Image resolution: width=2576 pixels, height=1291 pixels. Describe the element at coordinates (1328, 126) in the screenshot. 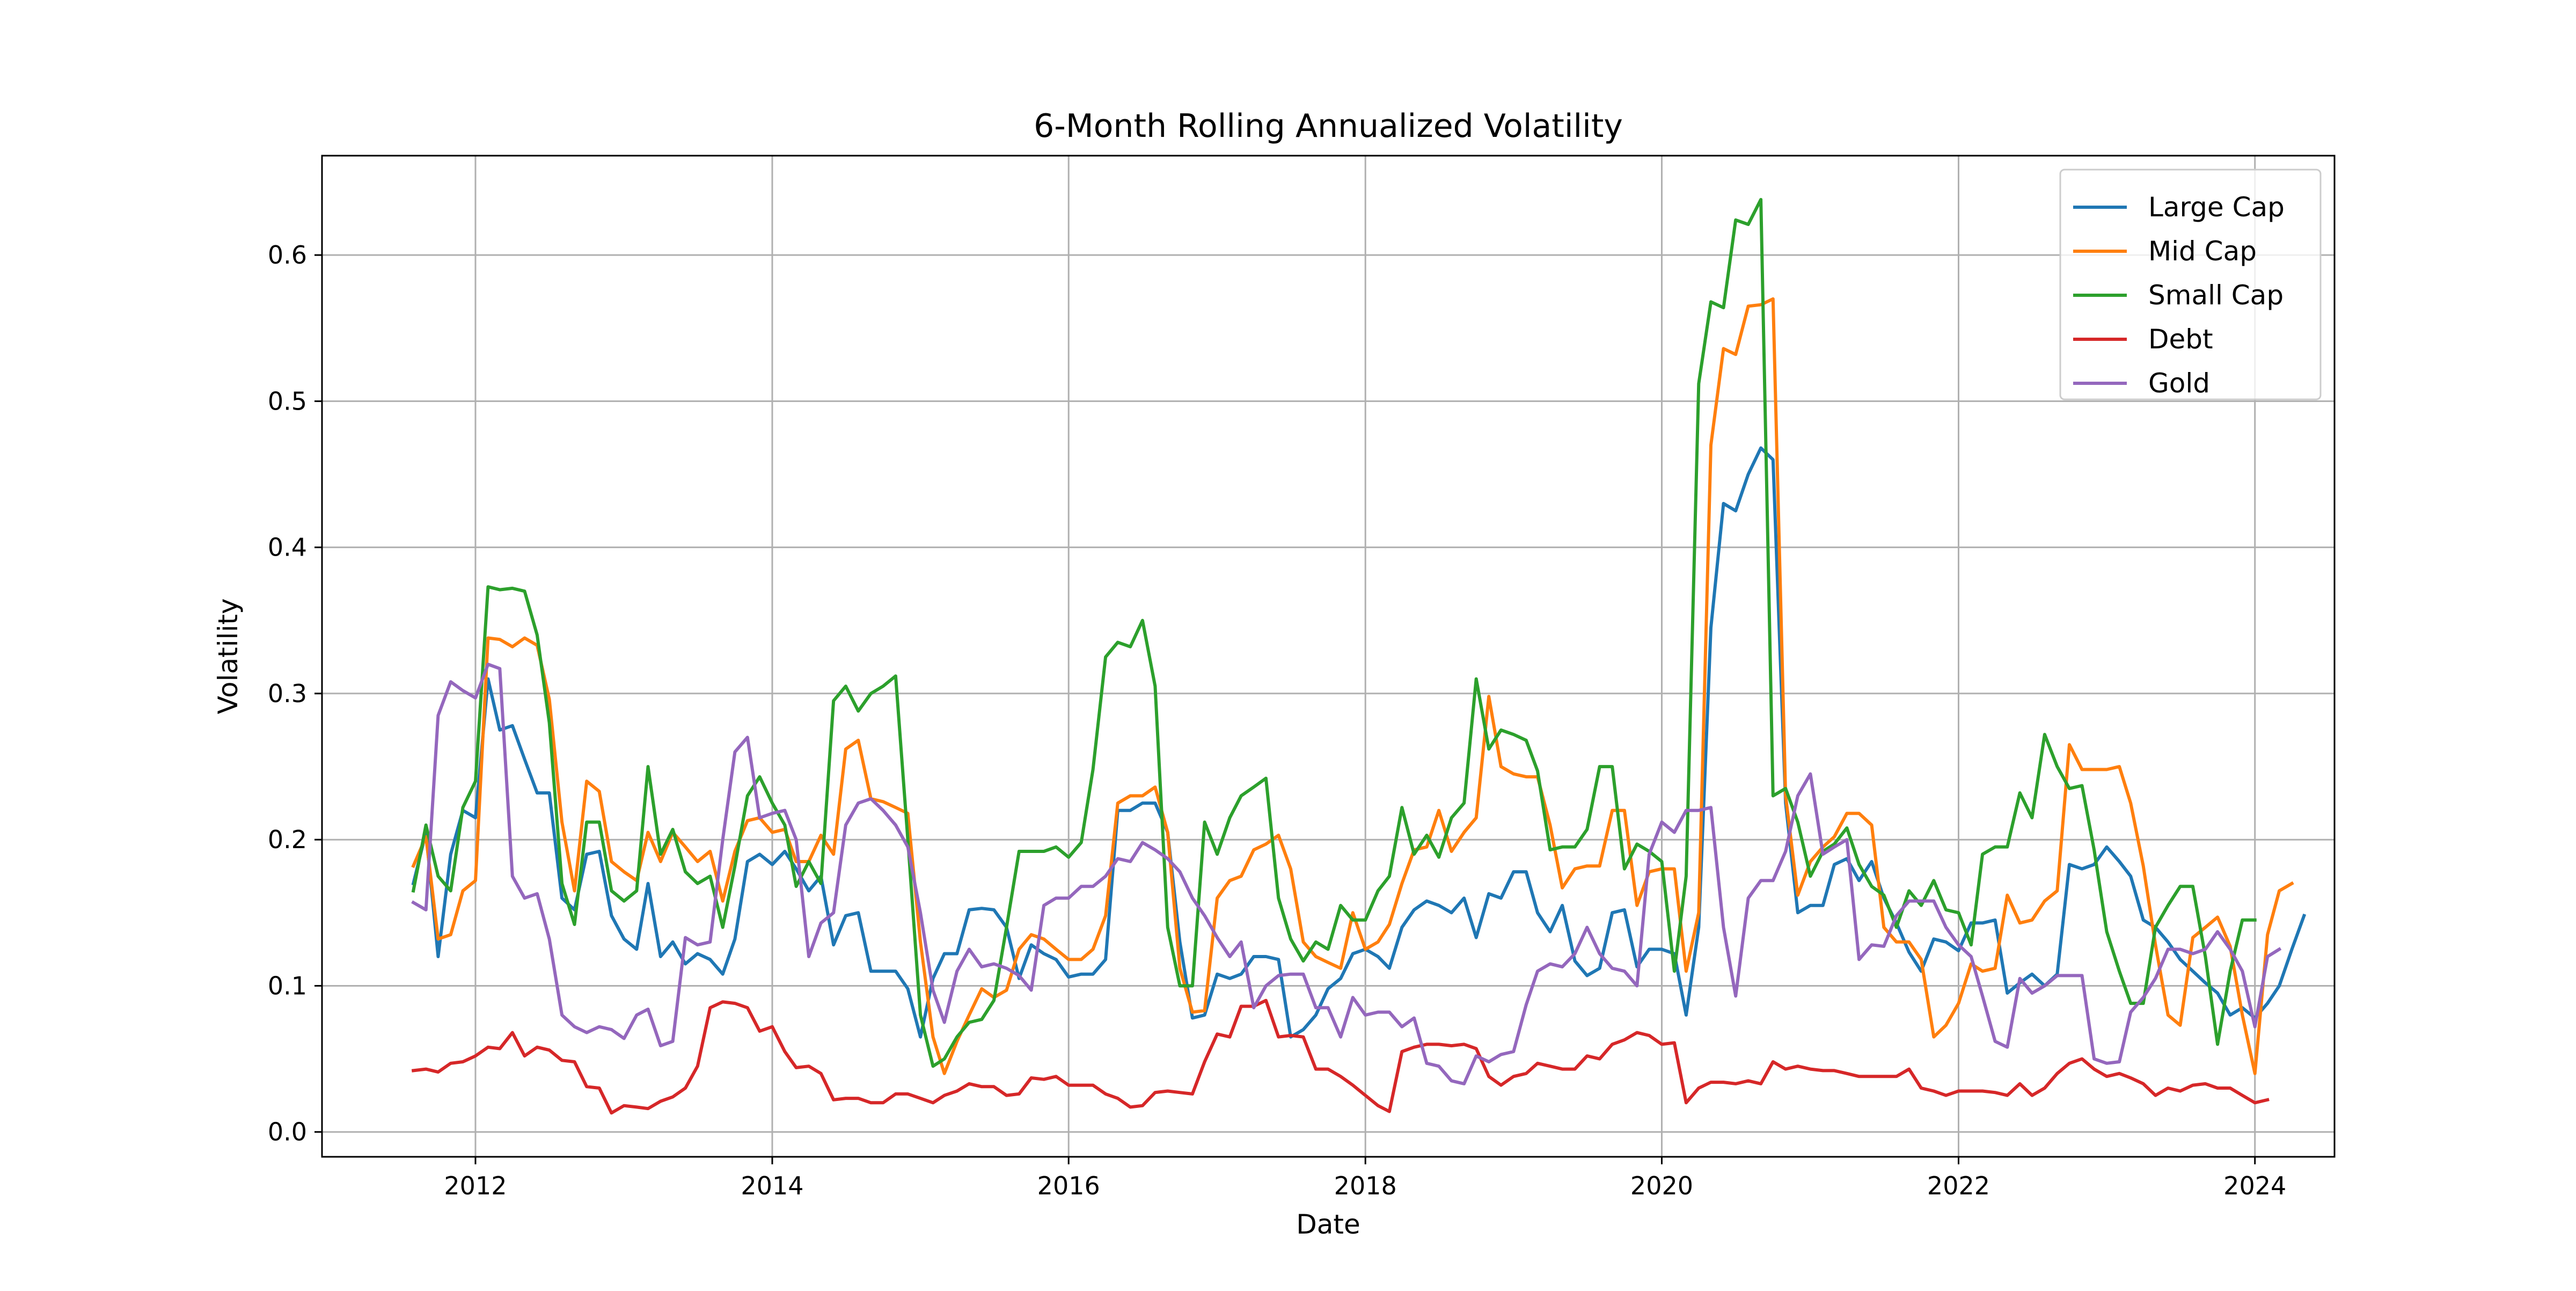

I see `chart-title: 6-Month Rolling Annualized Volatility` at that location.